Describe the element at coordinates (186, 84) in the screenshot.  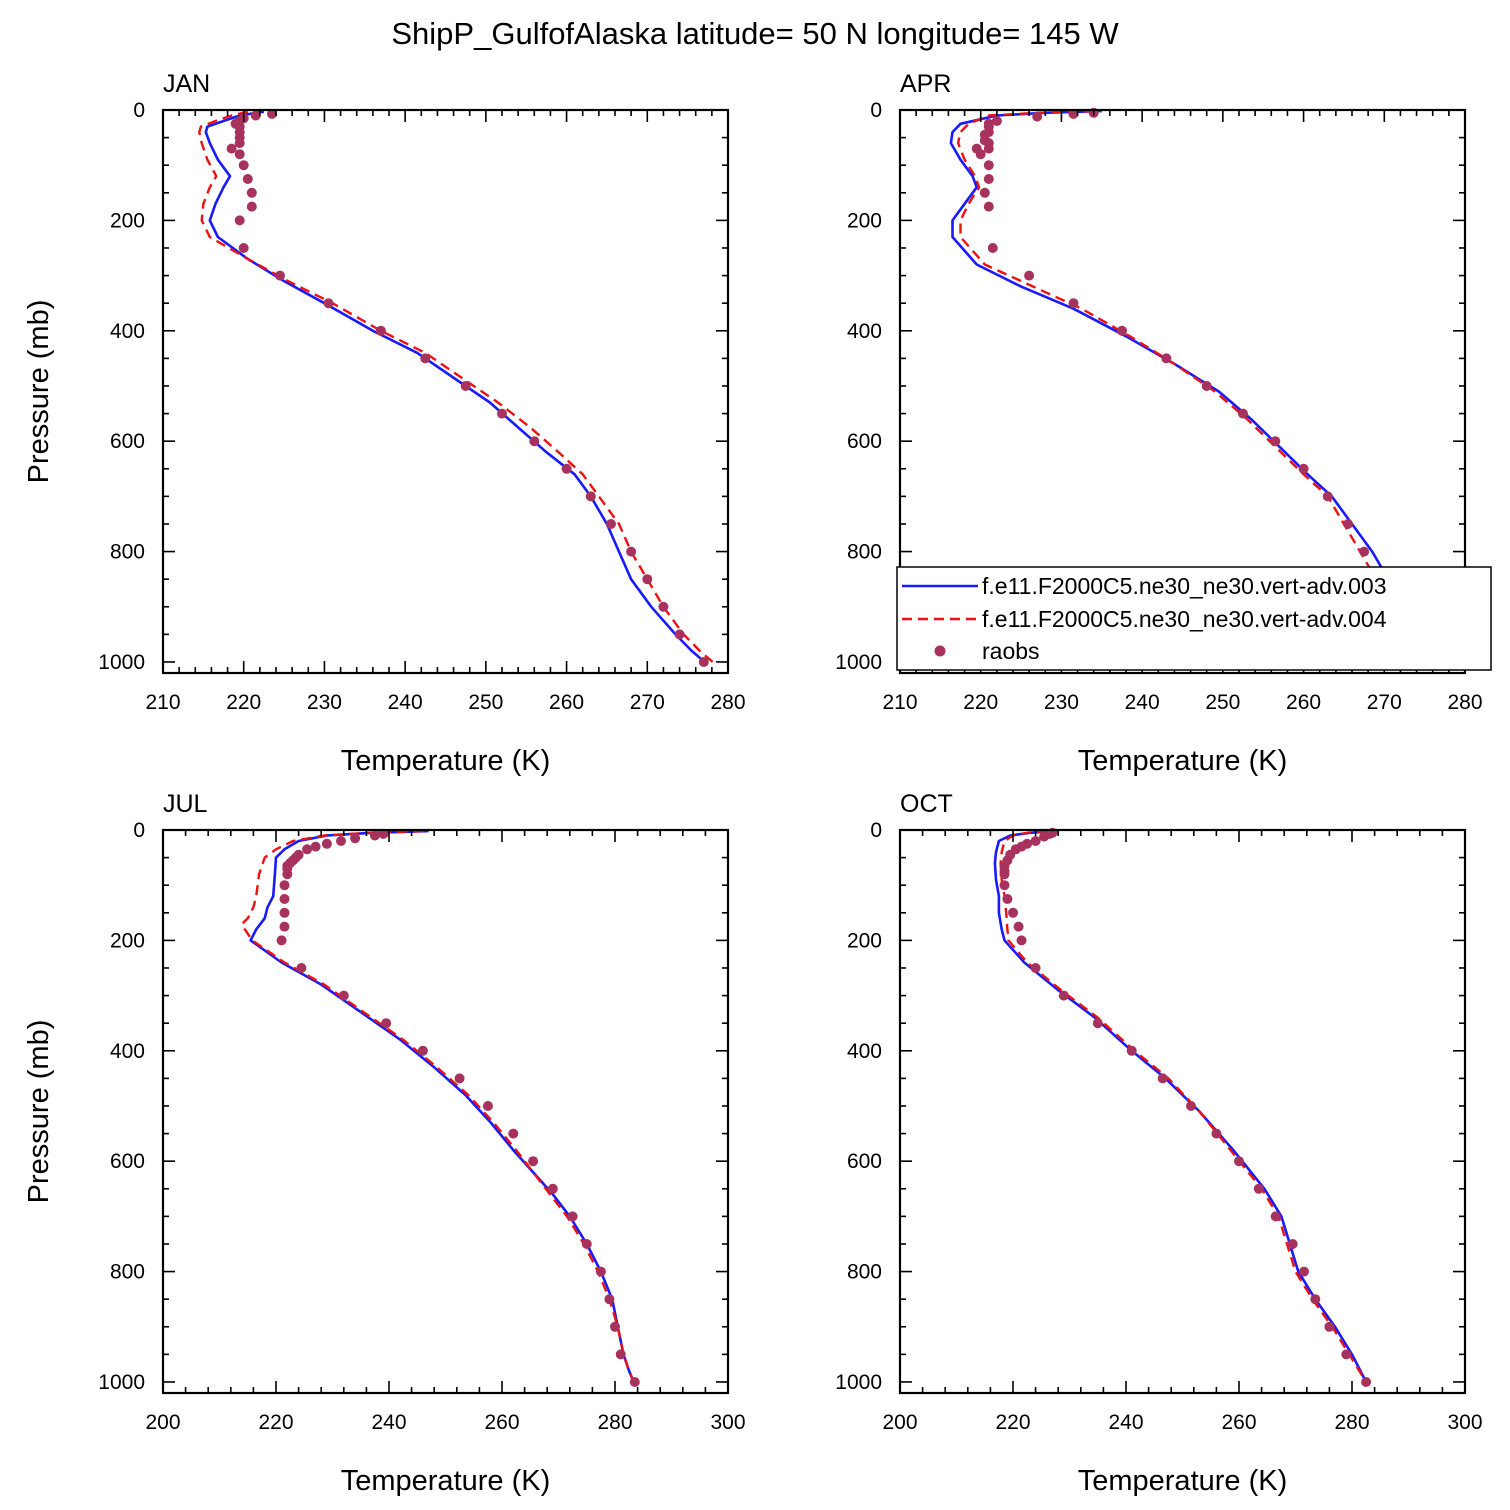
I see `panel-label: JAN` at that location.